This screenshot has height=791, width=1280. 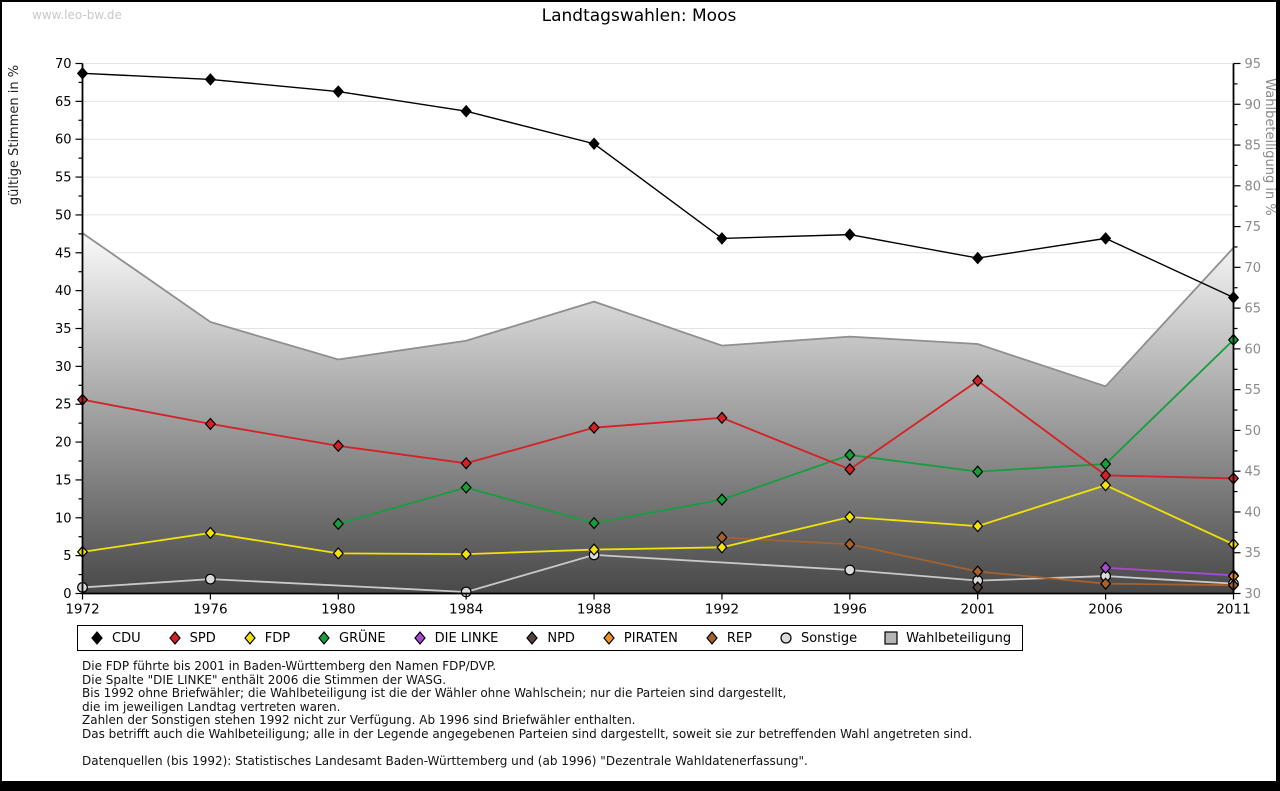 I want to click on x-tick-label: 2011, so click(x=1233, y=610).